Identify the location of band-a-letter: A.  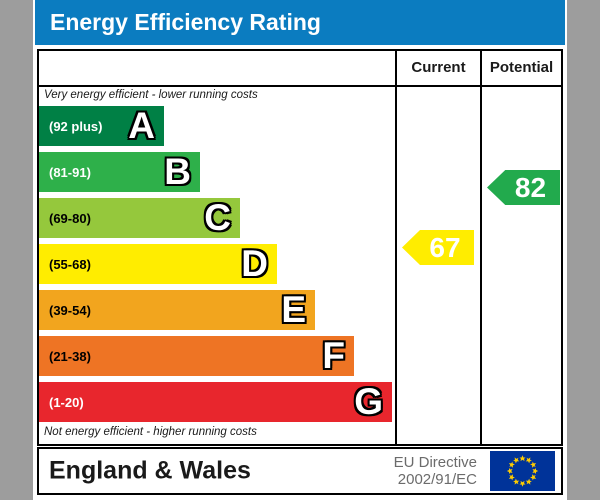
(141, 125).